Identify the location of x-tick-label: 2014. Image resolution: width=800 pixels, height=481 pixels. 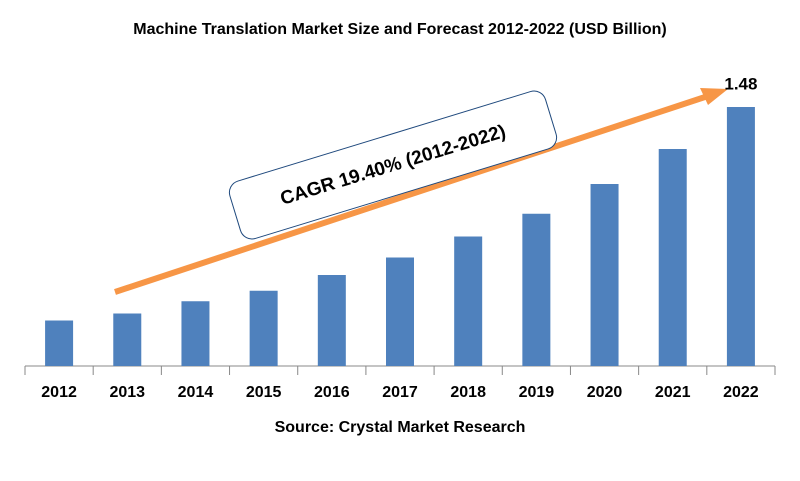
(196, 392).